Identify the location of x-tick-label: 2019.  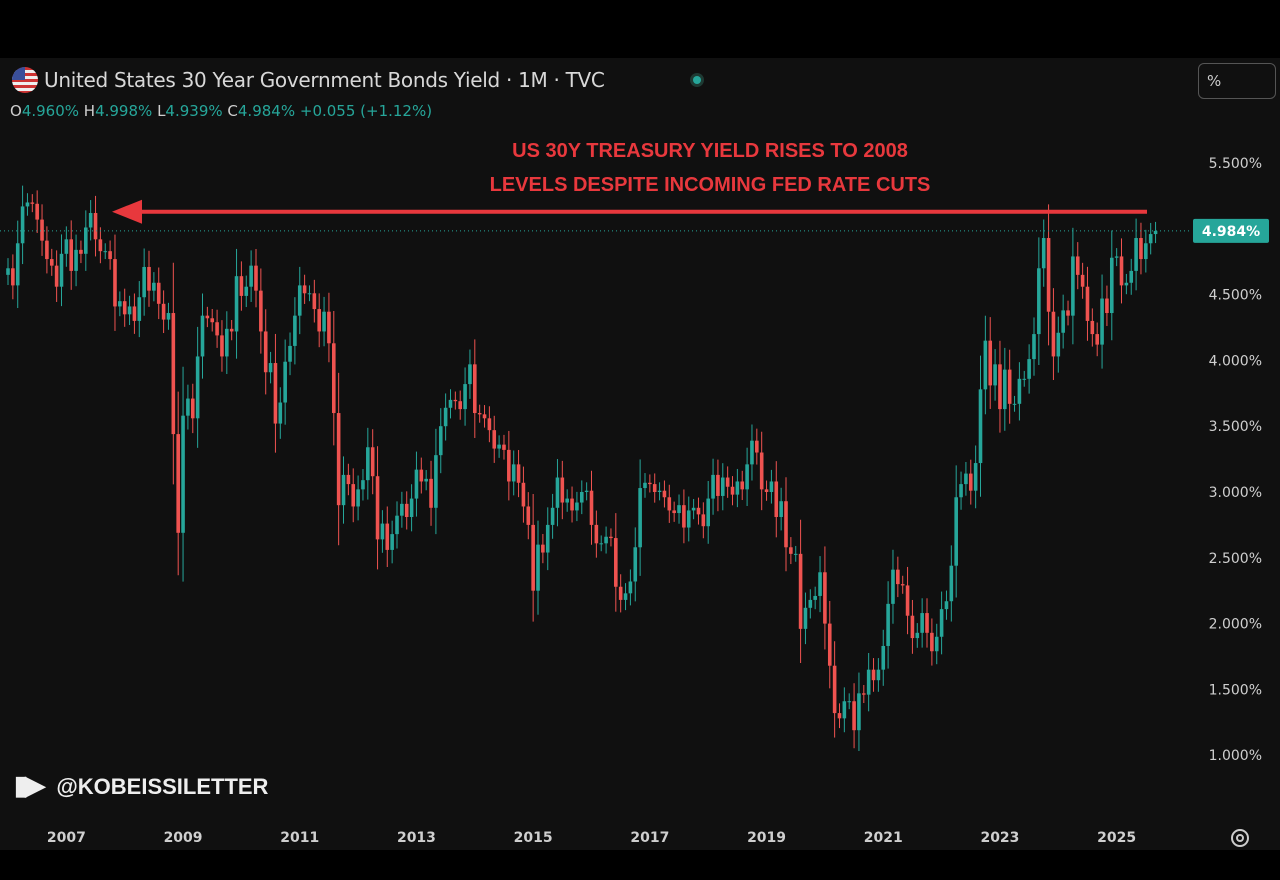
(766, 838).